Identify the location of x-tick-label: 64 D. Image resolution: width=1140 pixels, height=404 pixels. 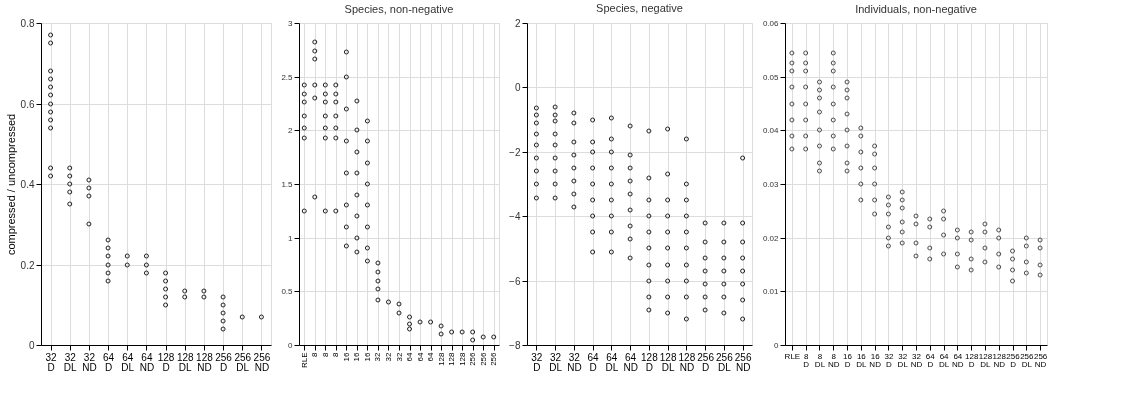
(930, 360).